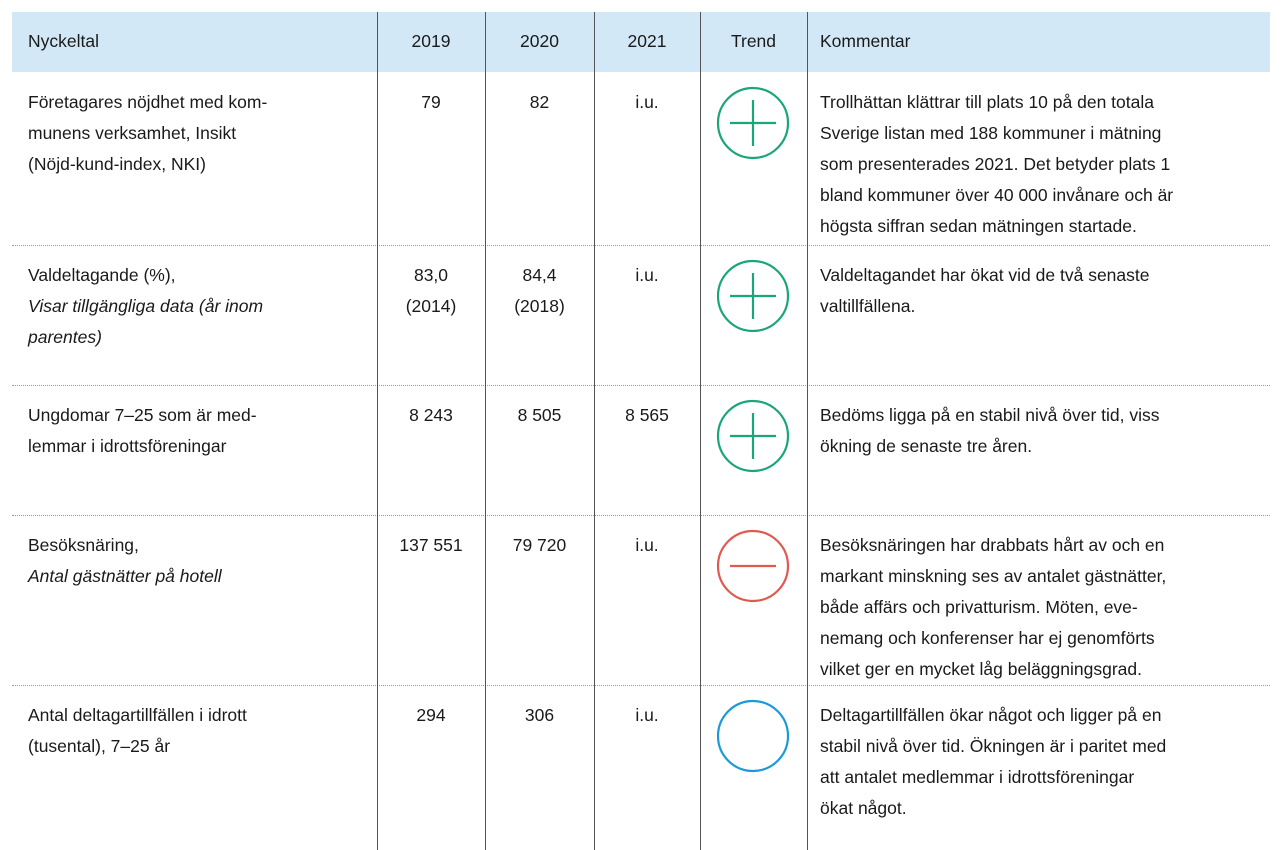 The height and width of the screenshot is (850, 1283). I want to click on table-cell: 294, so click(431, 715).